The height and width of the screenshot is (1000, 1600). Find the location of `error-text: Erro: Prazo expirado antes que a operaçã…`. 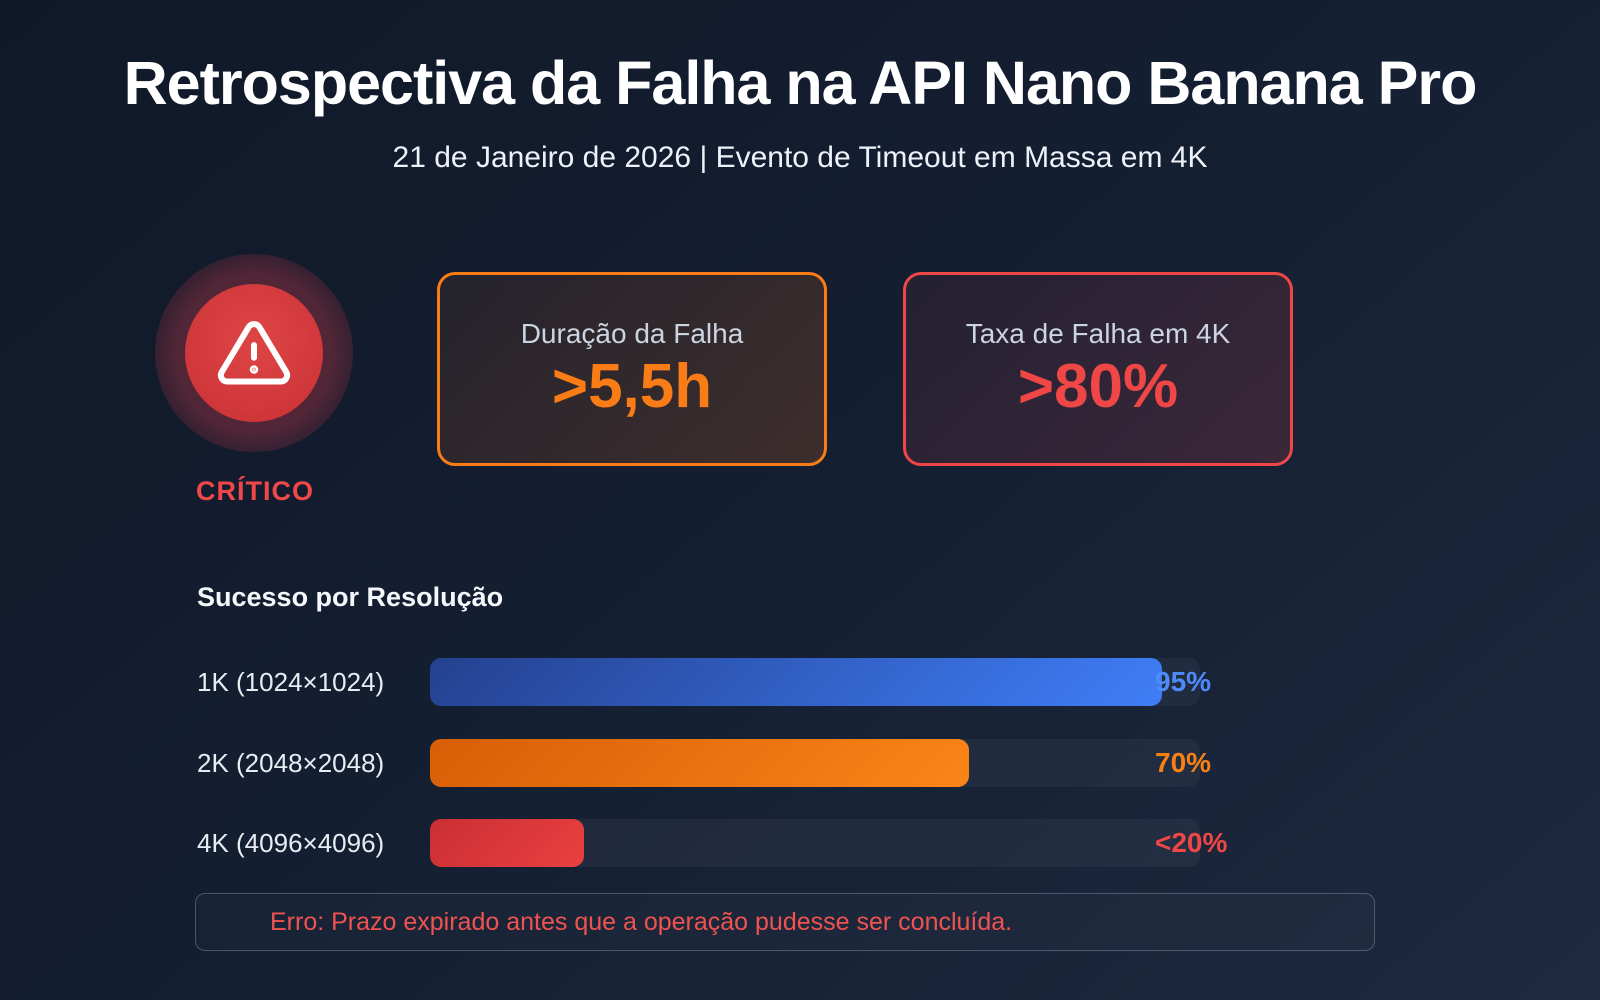

error-text: Erro: Prazo expirado antes que a operaçã… is located at coordinates (641, 921).